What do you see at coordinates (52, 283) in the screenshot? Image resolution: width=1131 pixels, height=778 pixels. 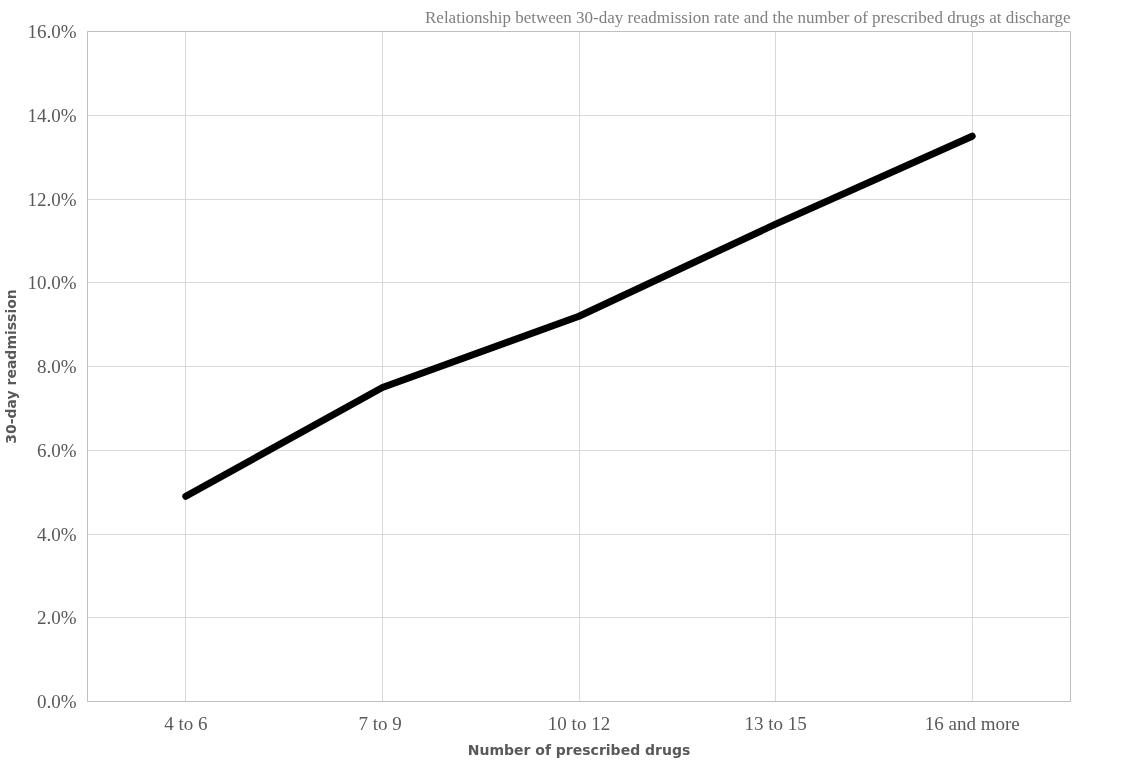 I see `y-tick-label: 10.0%` at bounding box center [52, 283].